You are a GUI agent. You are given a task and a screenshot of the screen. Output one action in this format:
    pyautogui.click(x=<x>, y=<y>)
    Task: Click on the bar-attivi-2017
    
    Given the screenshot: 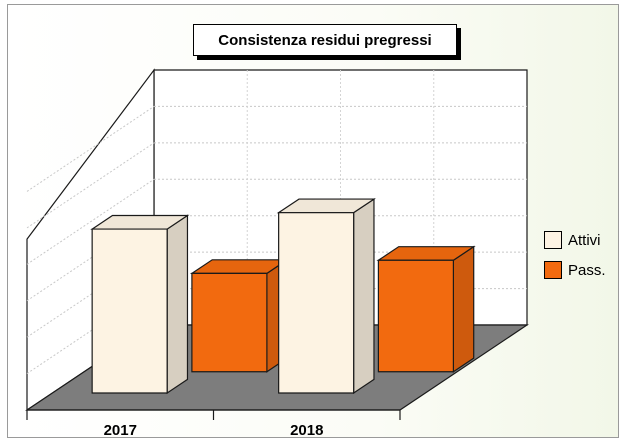 What is the action you would take?
    pyautogui.click(x=129, y=311)
    